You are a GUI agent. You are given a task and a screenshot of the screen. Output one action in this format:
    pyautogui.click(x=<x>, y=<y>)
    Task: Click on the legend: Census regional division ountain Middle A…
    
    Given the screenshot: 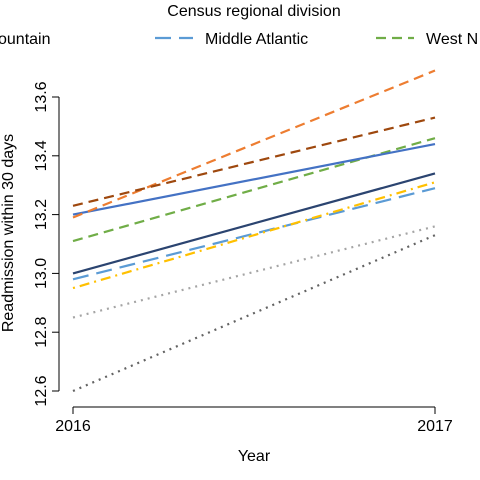 What is the action you would take?
    pyautogui.click(x=239, y=25)
    